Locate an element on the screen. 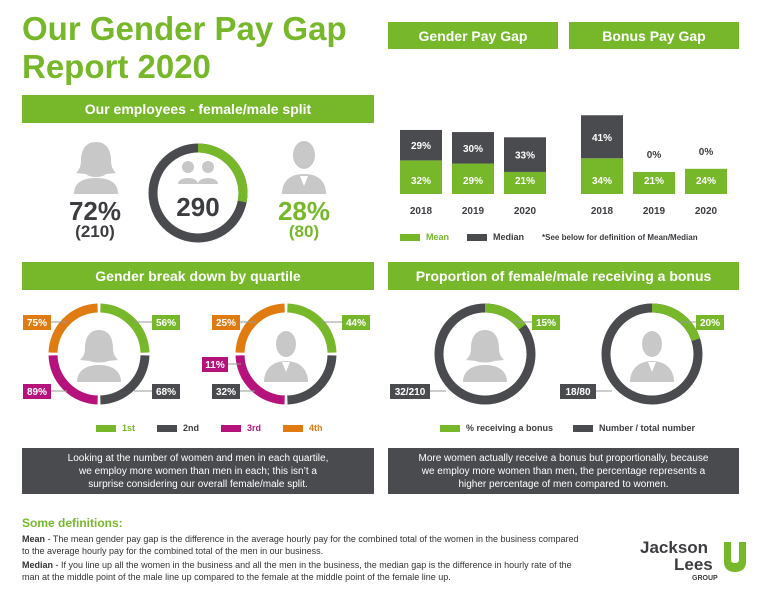  label-female-1st-box is located at coordinates (166, 322).